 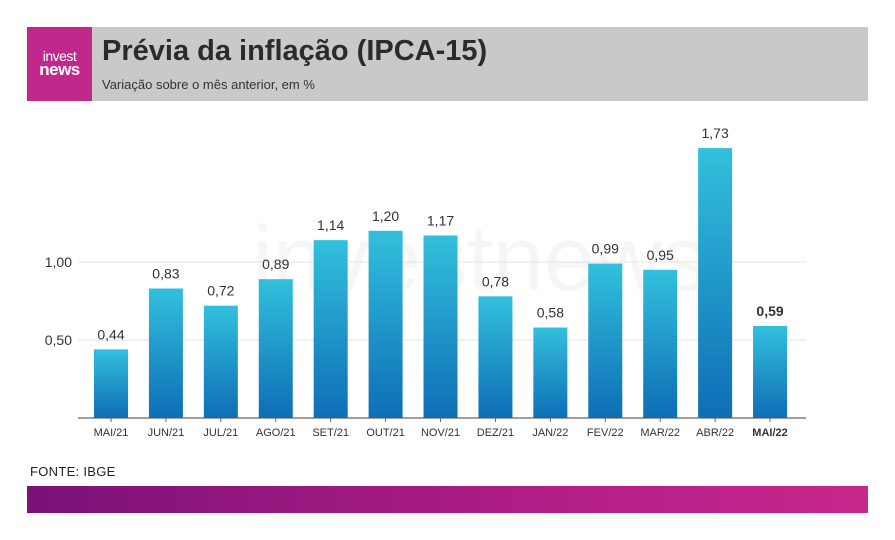 I want to click on x-tick-label: SET/21, so click(x=330, y=433).